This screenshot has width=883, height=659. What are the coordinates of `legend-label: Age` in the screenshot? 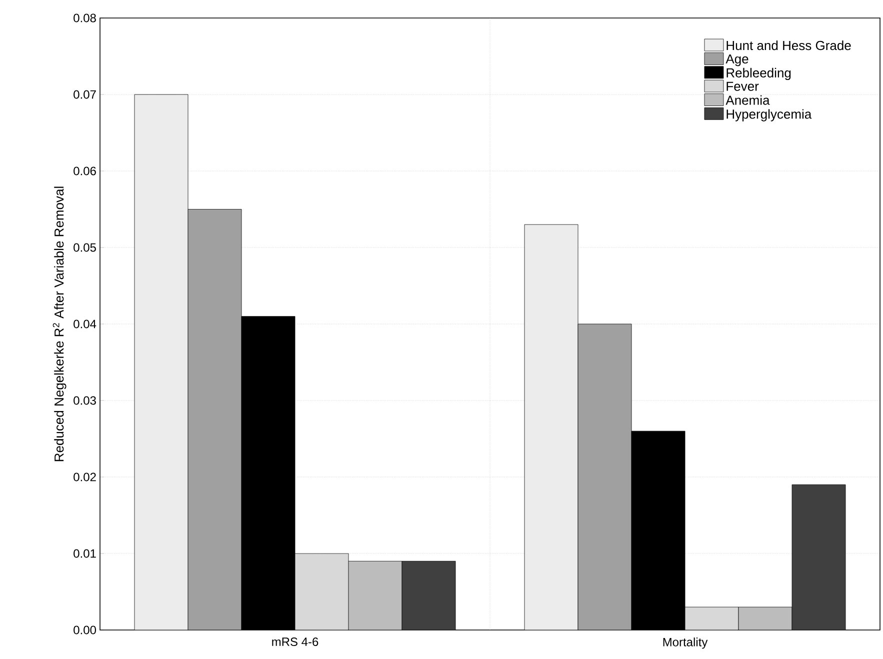 It's located at (737, 60).